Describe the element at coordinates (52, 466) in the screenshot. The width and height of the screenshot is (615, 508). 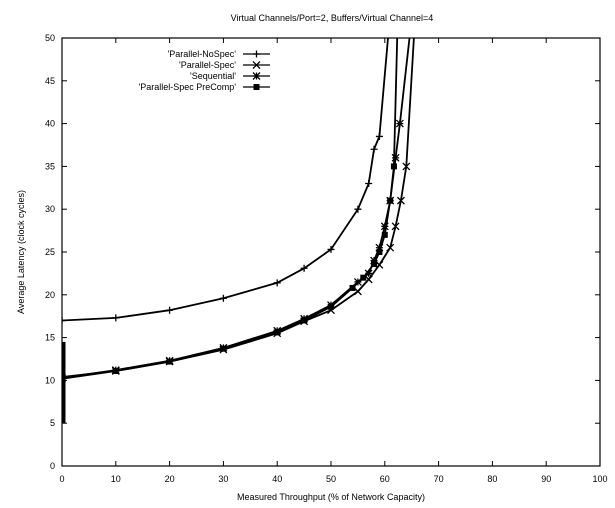
I see `y-tick-label: 0` at that location.